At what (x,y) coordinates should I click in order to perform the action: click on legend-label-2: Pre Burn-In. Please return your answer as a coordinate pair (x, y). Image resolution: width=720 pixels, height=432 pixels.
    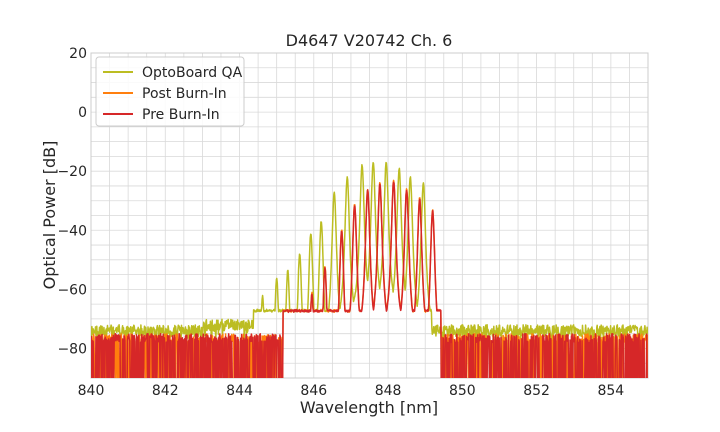
    Looking at the image, I should click on (181, 115).